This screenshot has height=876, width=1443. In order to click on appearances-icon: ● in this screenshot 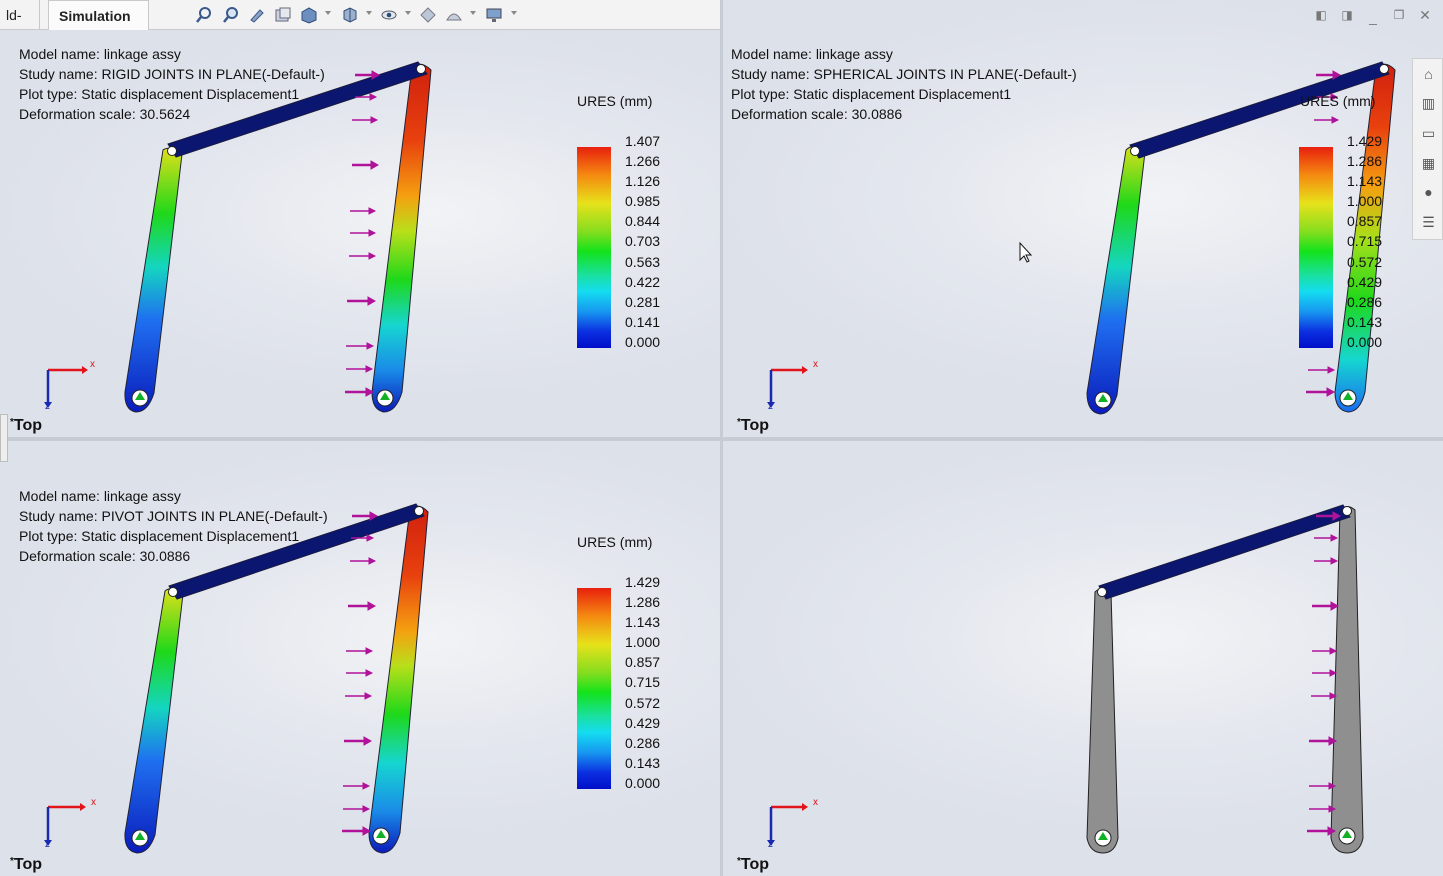, I will do `click(1428, 192)`.